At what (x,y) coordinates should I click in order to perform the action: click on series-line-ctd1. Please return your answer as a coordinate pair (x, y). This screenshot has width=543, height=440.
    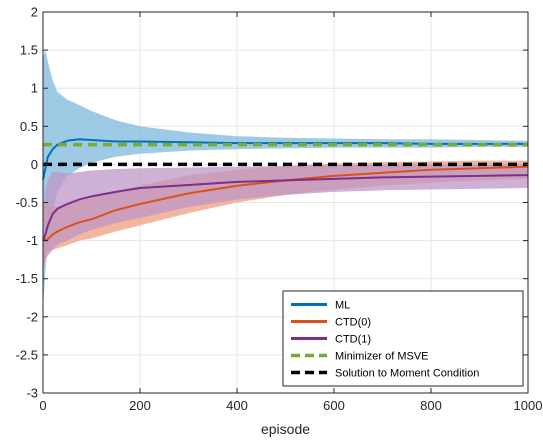
    Looking at the image, I should click on (285, 207).